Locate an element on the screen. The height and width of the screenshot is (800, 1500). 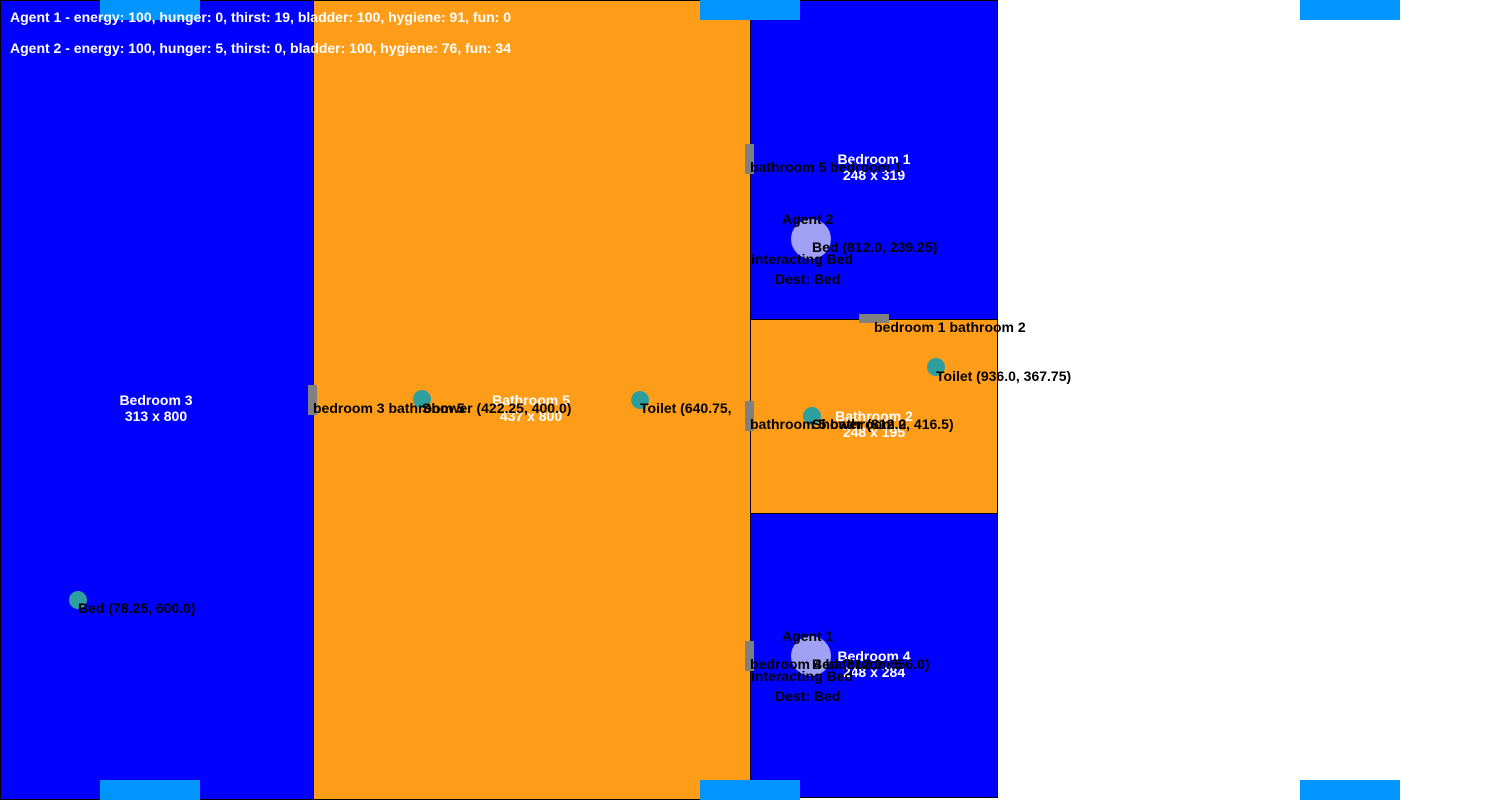
object-label: Shower (422.25, 400.0) is located at coordinates (497, 408).